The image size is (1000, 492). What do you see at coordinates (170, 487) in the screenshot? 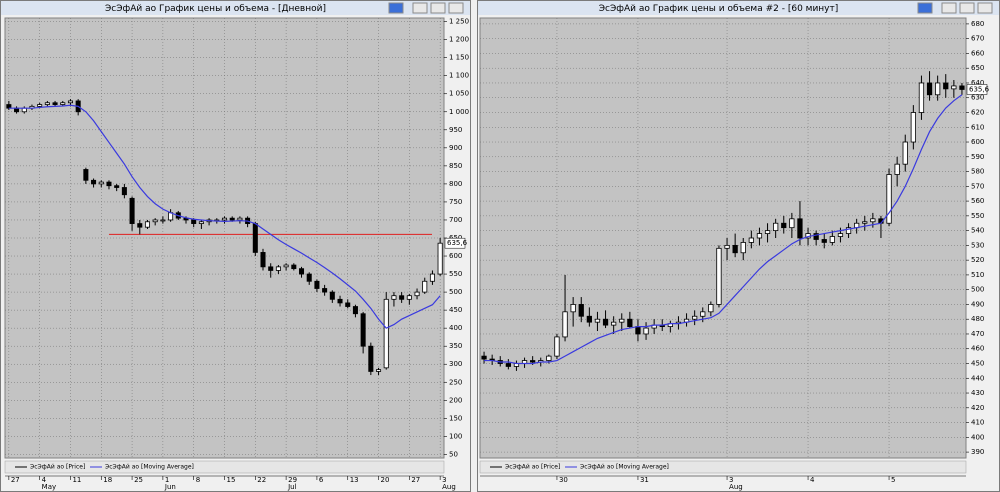
I see `month-label: Jun` at bounding box center [170, 487].